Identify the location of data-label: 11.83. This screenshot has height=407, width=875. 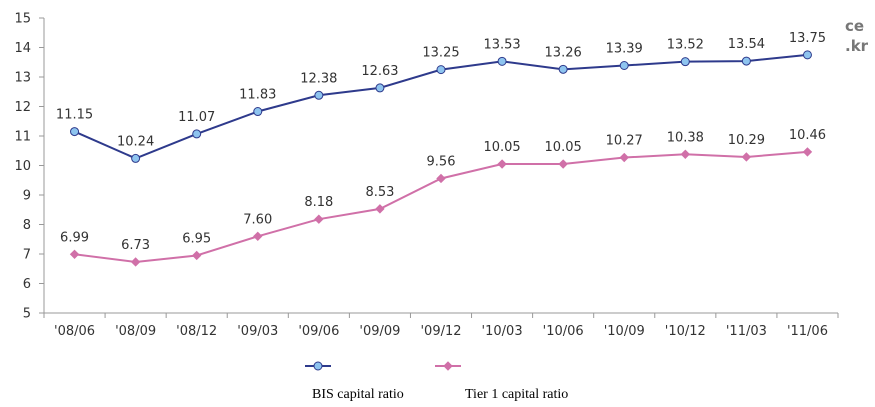
(257, 95).